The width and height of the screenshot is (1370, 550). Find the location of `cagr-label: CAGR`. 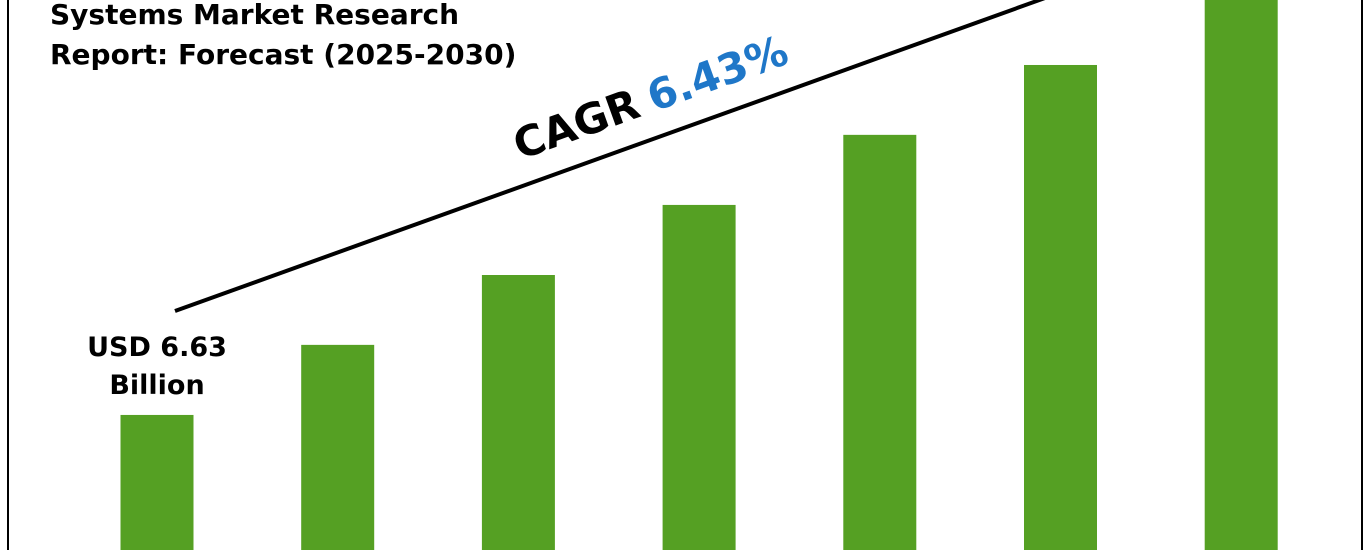

cagr-label: CAGR is located at coordinates (576, 124).